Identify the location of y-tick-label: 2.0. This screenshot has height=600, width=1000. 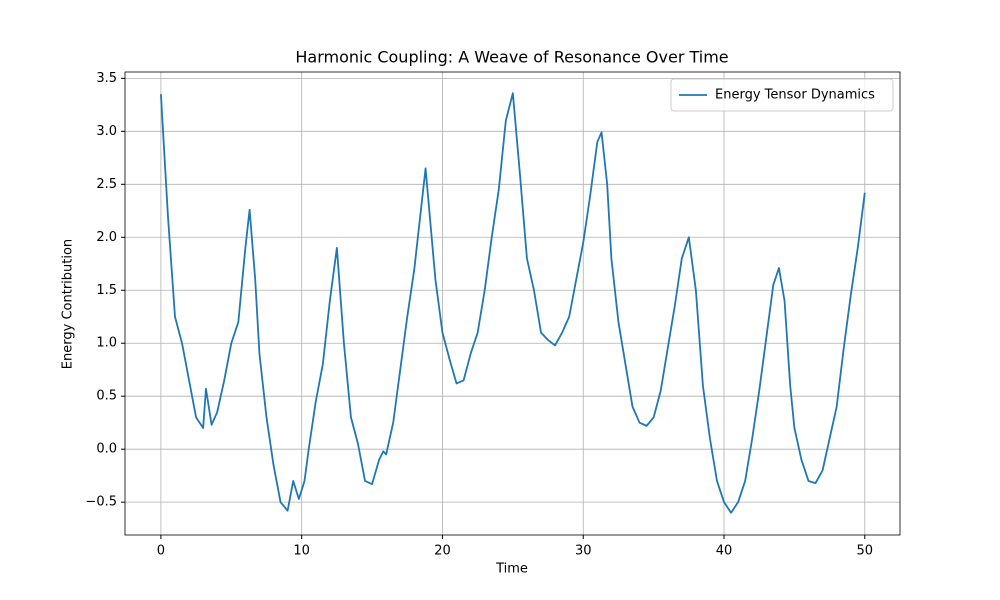
(106, 237).